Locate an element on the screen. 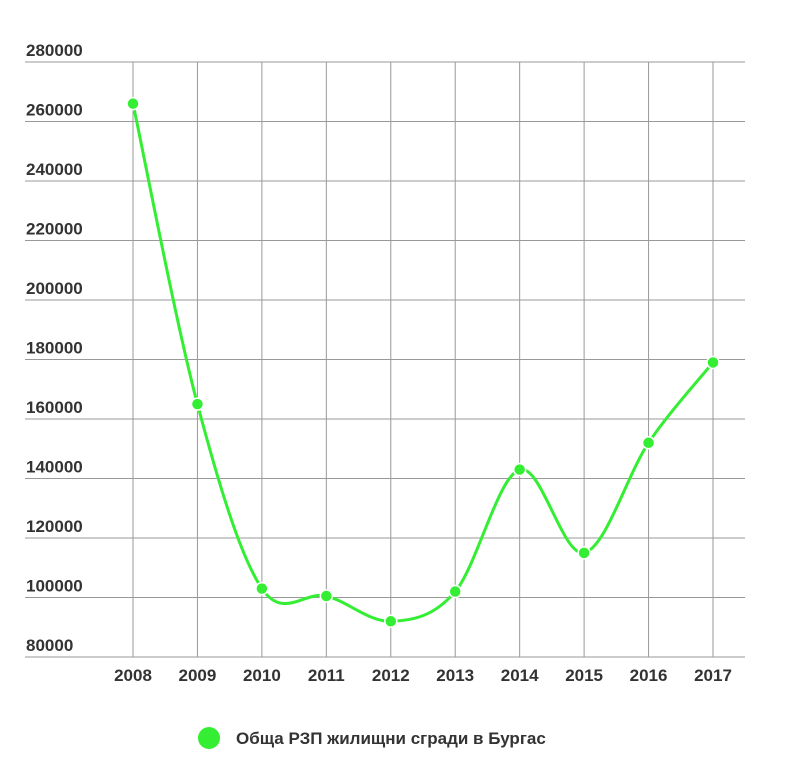 This screenshot has width=800, height=773. x-tick-label: 2017 is located at coordinates (713, 675).